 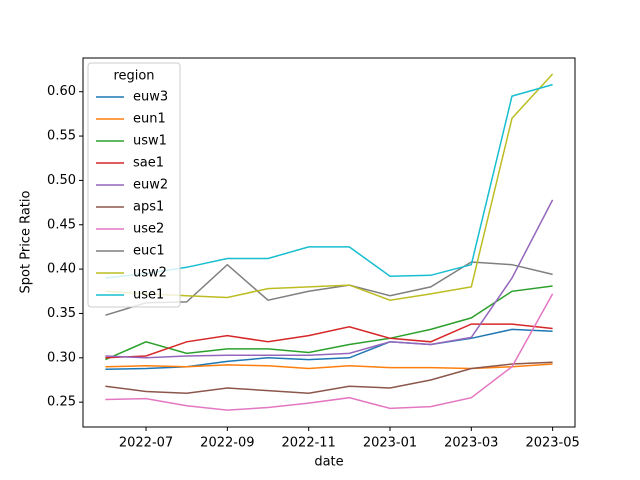 I want to click on x-axis-label: date, so click(x=328, y=462).